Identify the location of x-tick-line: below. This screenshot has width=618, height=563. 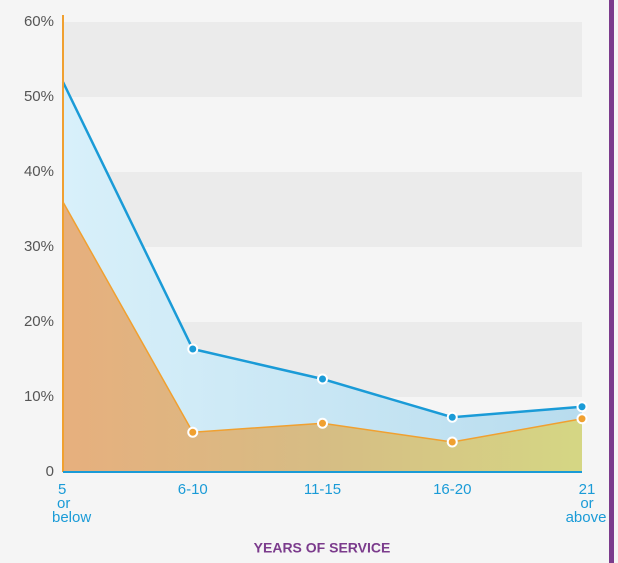
(71, 517).